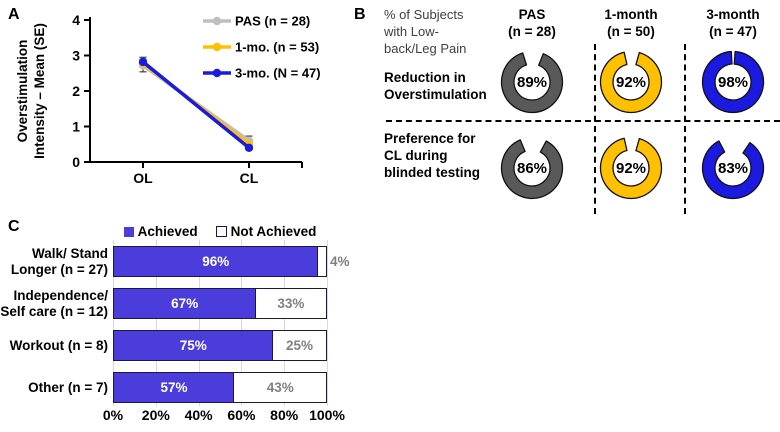  I want to click on donut-chart: 98%, so click(733, 82).